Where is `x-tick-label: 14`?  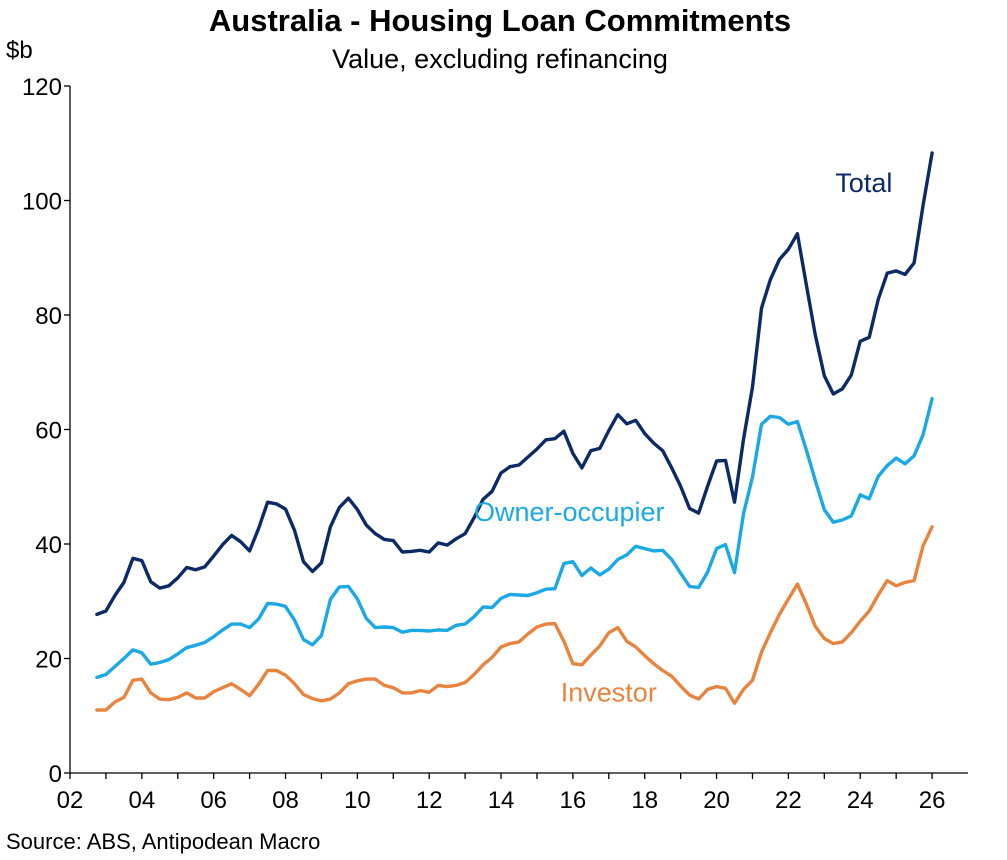 x-tick-label: 14 is located at coordinates (501, 800).